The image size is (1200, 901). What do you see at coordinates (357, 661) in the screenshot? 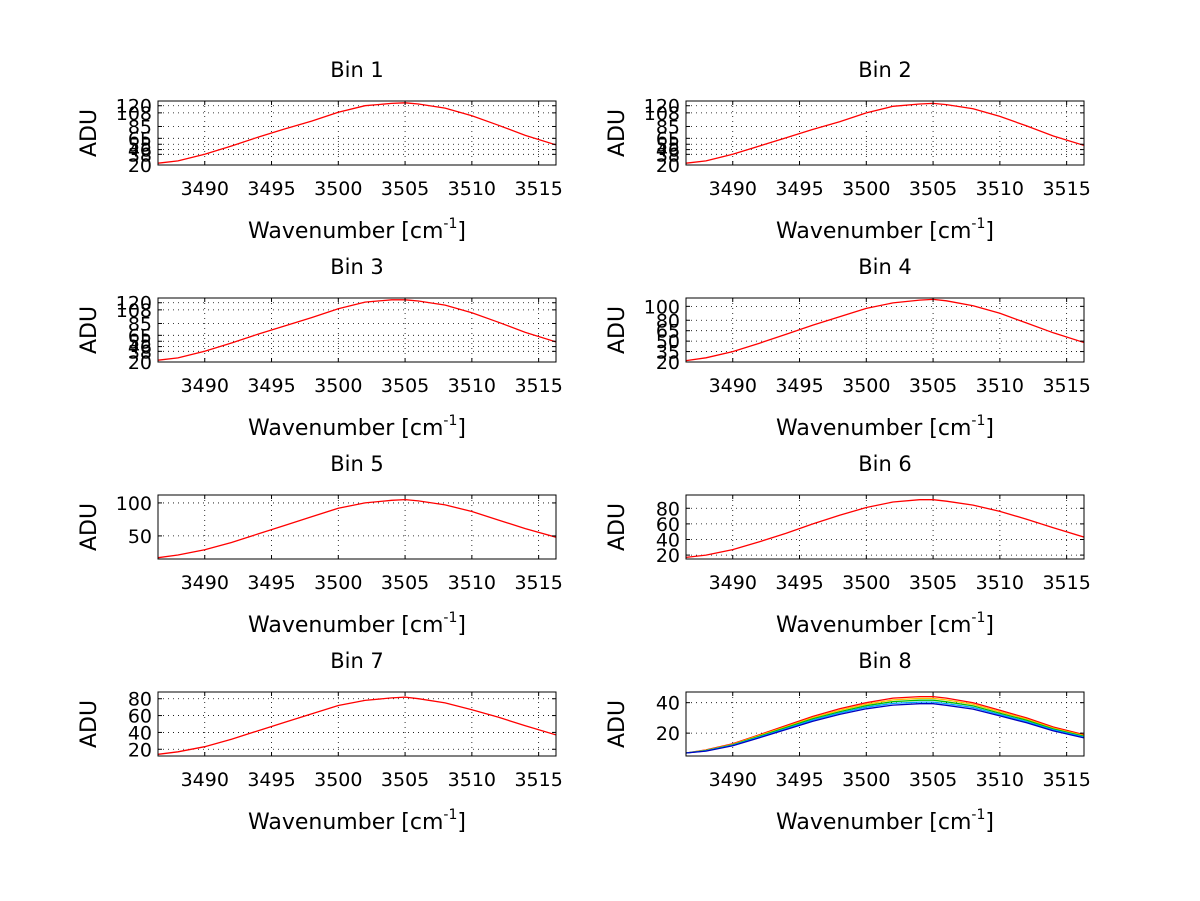
I see `subplot-title: Bin 7` at bounding box center [357, 661].